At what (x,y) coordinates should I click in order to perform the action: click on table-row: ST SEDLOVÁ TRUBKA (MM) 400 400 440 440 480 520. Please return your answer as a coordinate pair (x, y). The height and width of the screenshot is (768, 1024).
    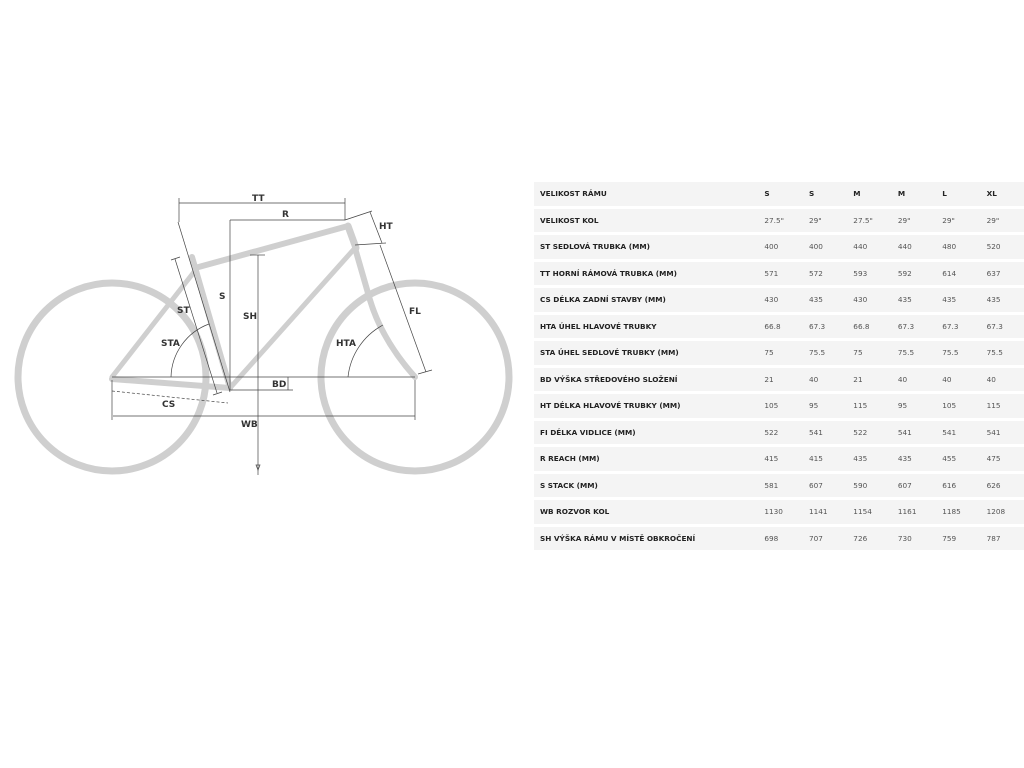
    Looking at the image, I should click on (779, 247).